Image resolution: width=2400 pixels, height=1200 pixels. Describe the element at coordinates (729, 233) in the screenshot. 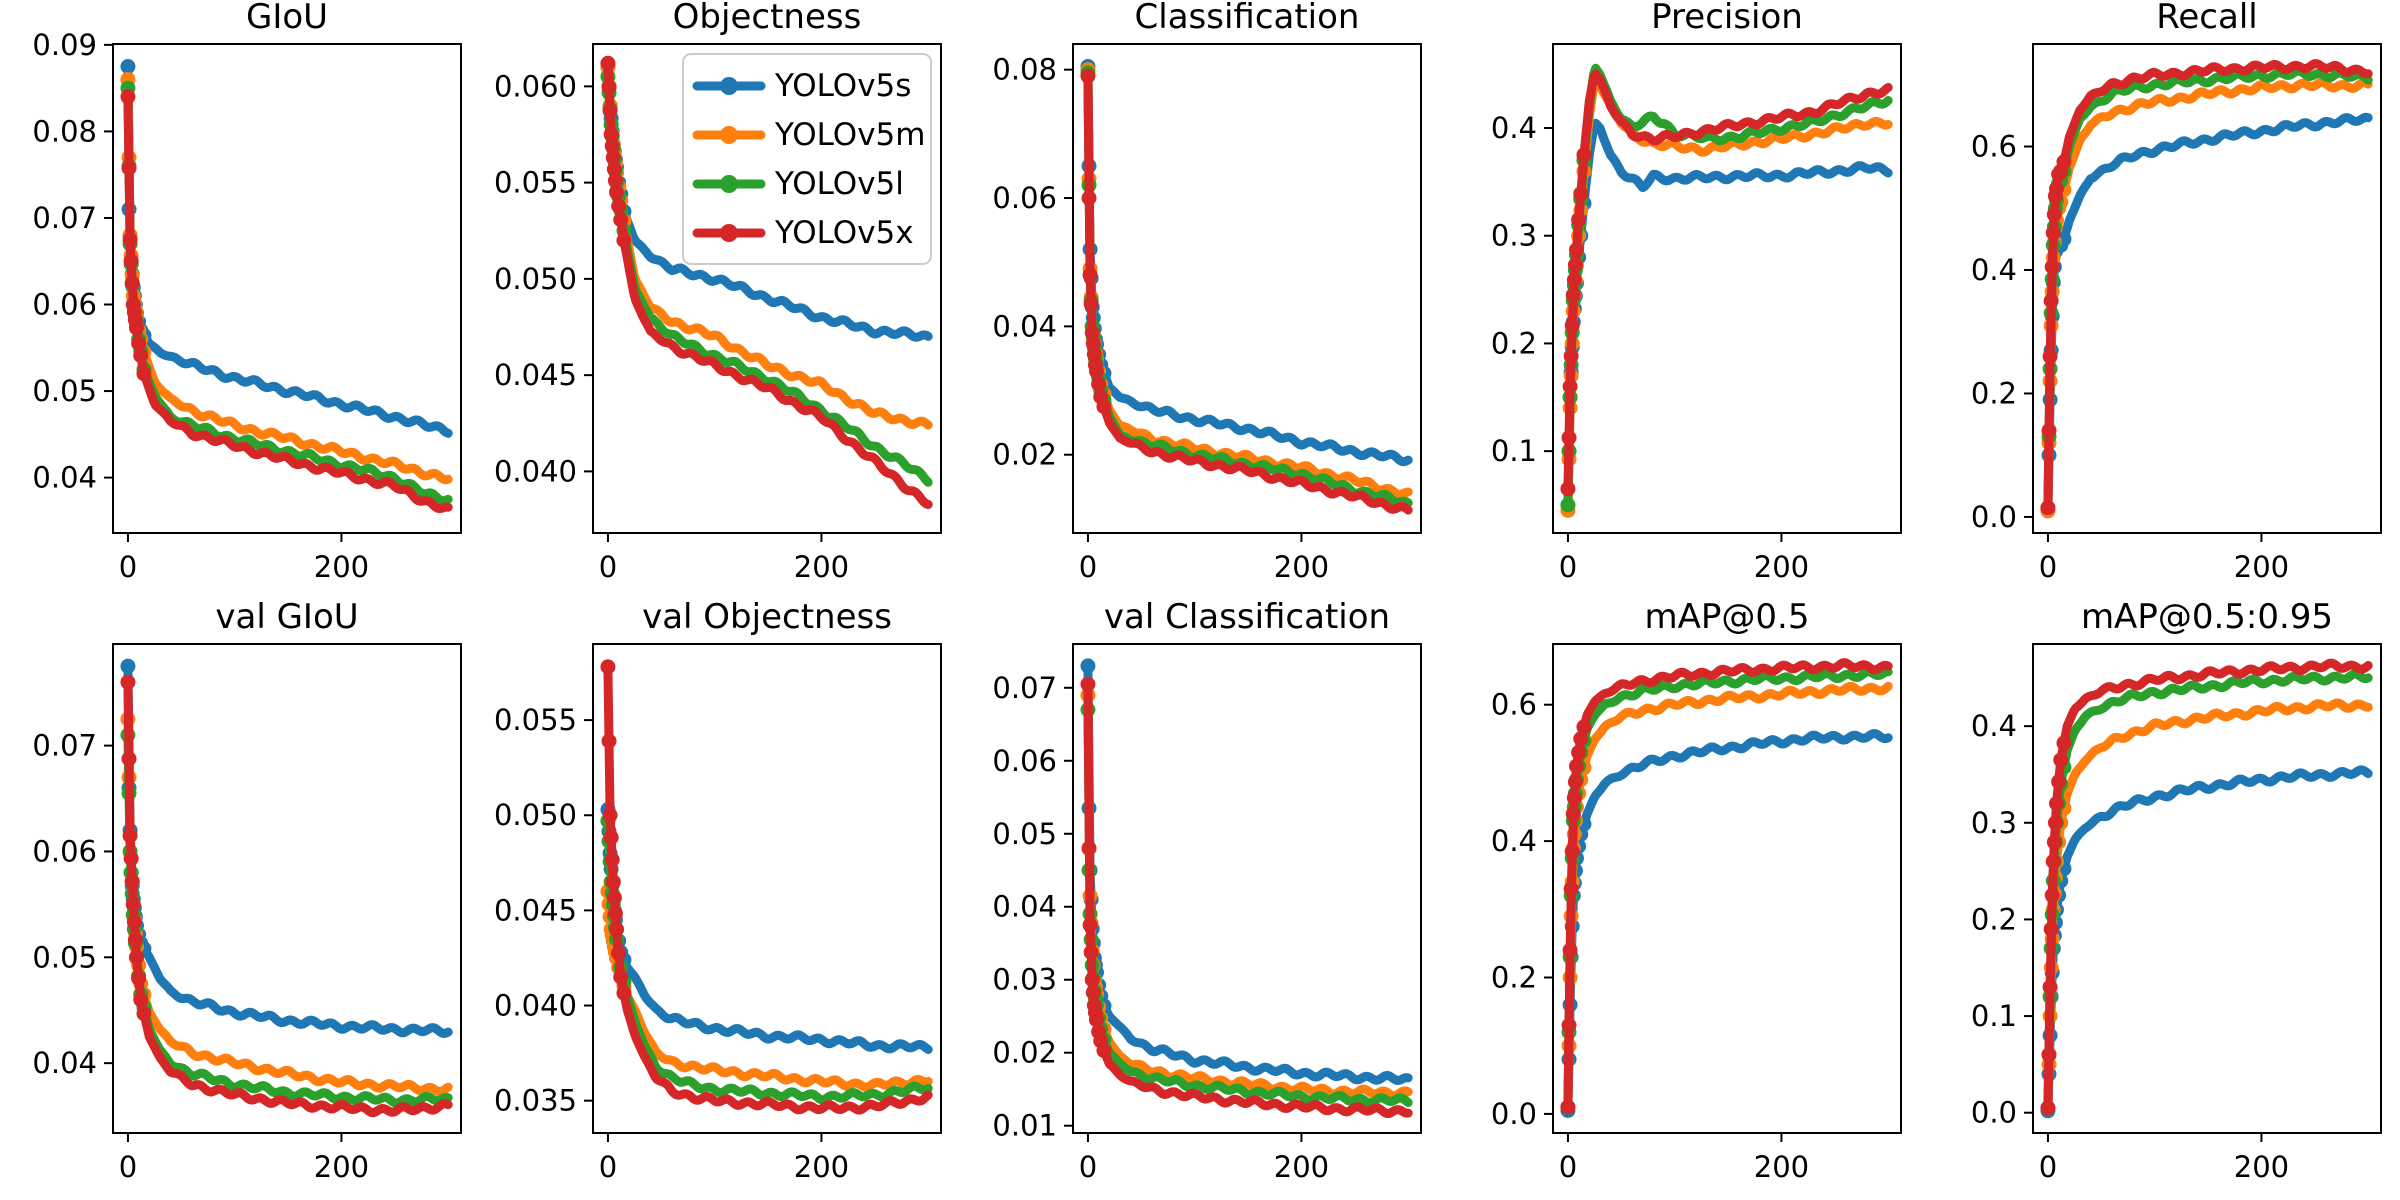

I see `legend-marker-yolov5x` at that location.